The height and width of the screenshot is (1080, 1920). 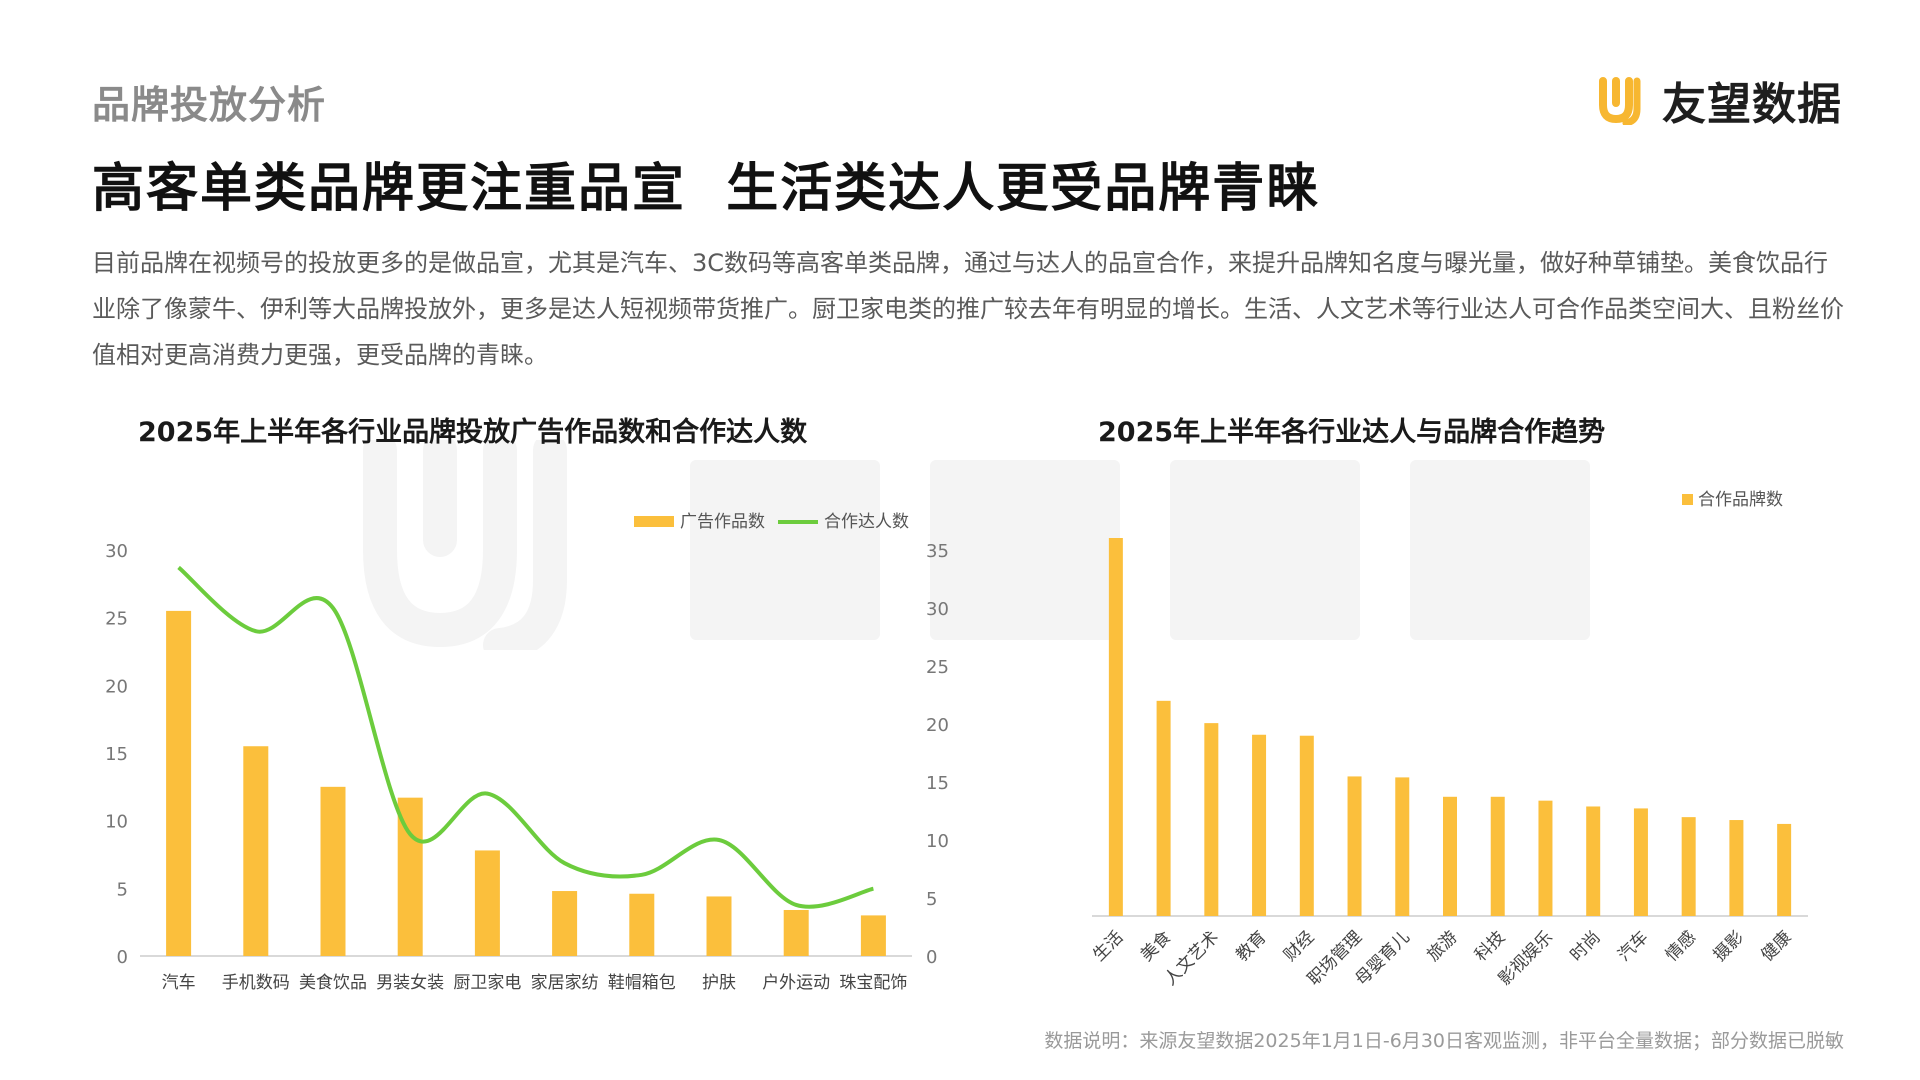 I want to click on chart1-ytick-right: 15, so click(x=937, y=783).